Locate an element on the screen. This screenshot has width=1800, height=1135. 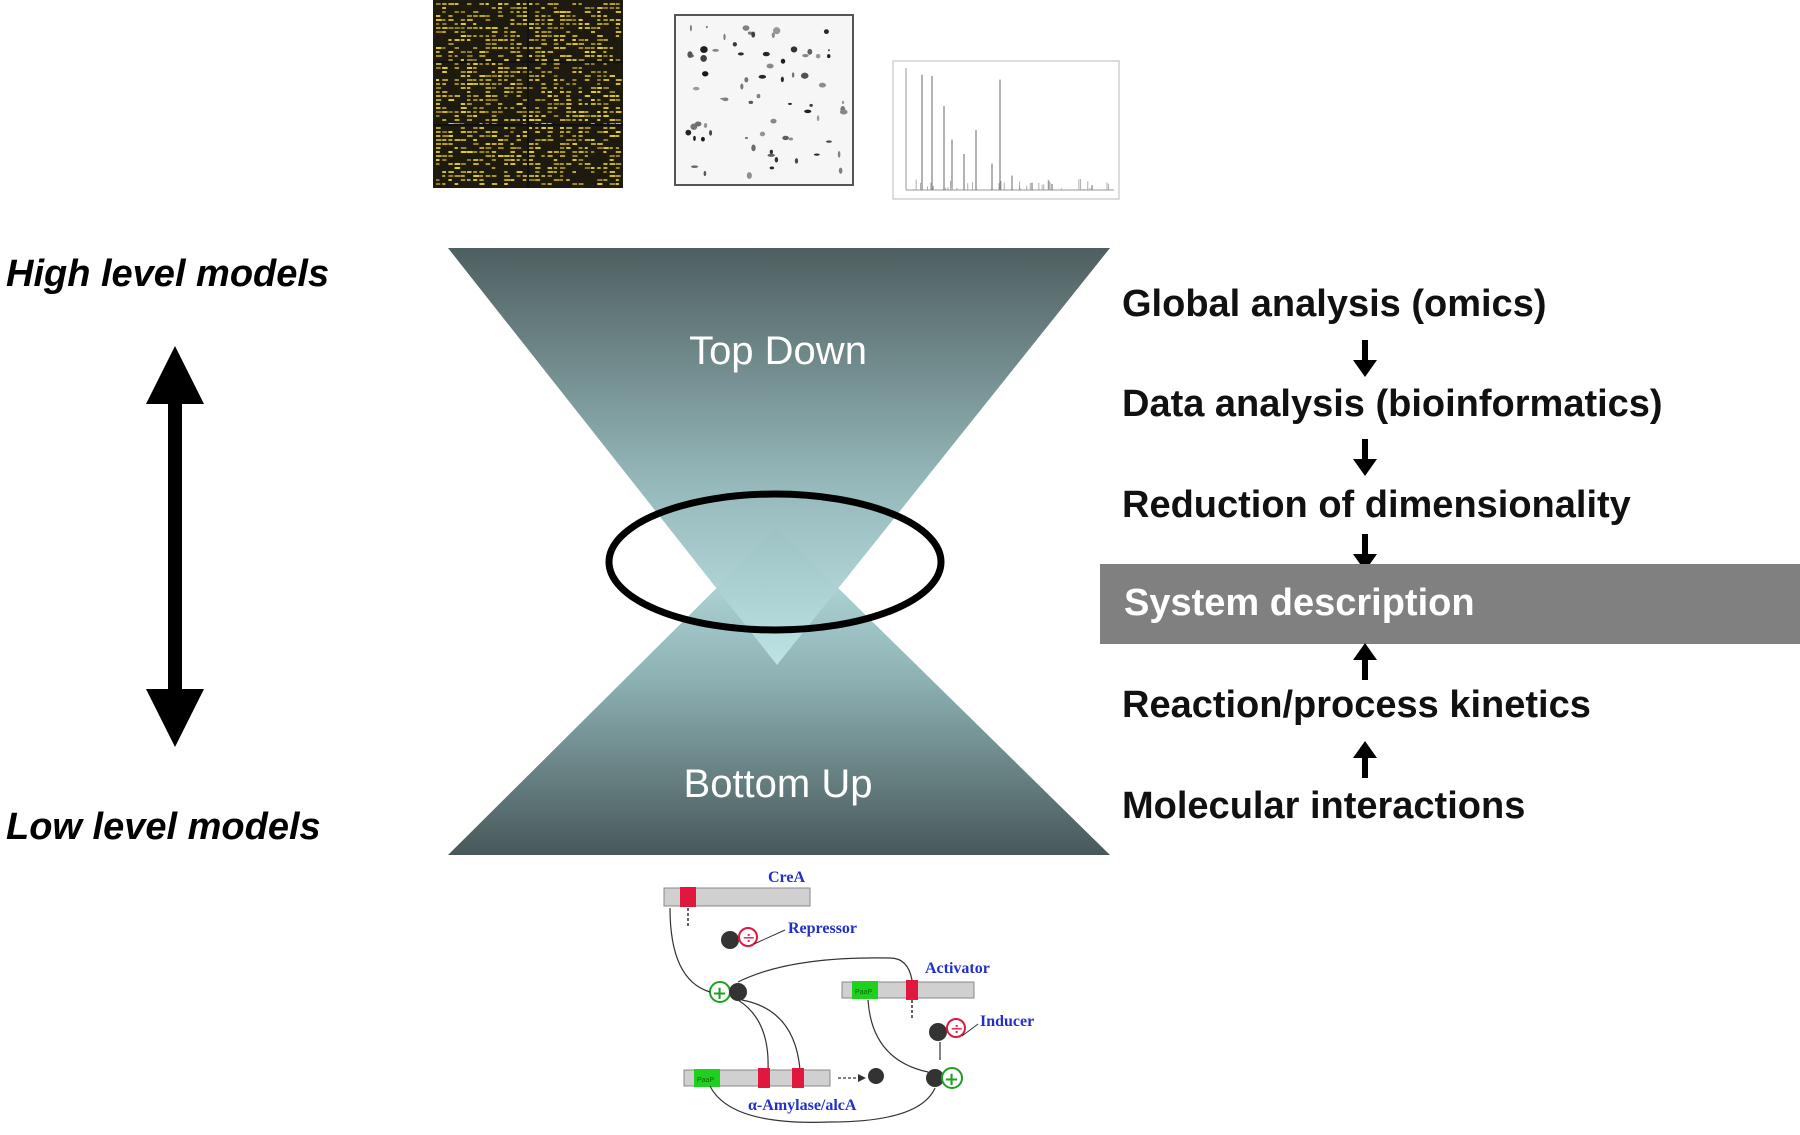
activation-complex-icon: + is located at coordinates (944, 1078).